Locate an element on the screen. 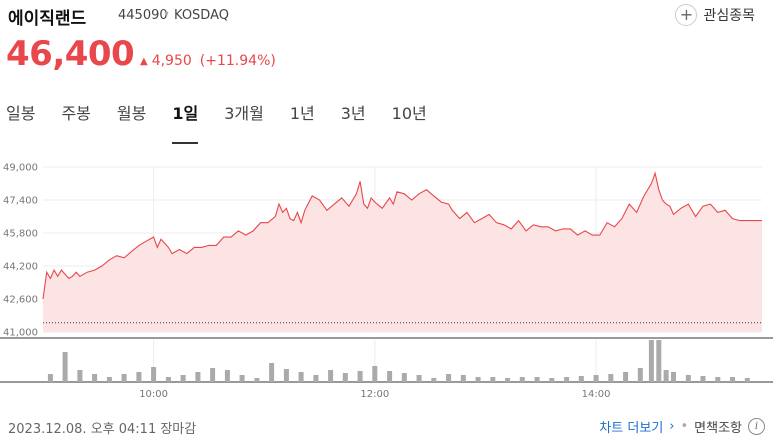 The width and height of the screenshot is (773, 438). x-tick-label: 12:00 is located at coordinates (374, 394).